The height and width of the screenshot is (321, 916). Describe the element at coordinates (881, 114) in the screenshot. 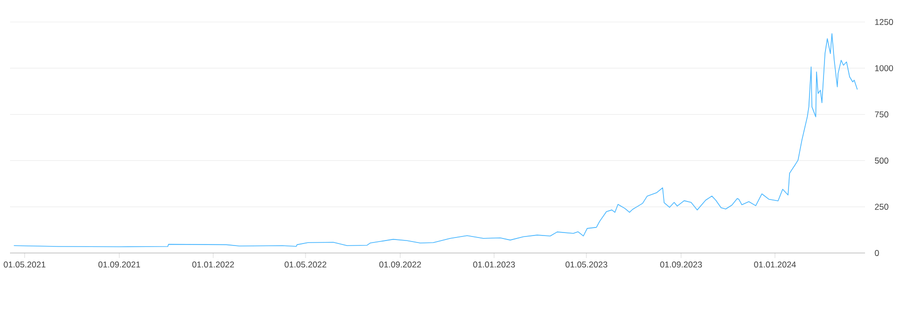

I see `y-tick-label: 750` at that location.